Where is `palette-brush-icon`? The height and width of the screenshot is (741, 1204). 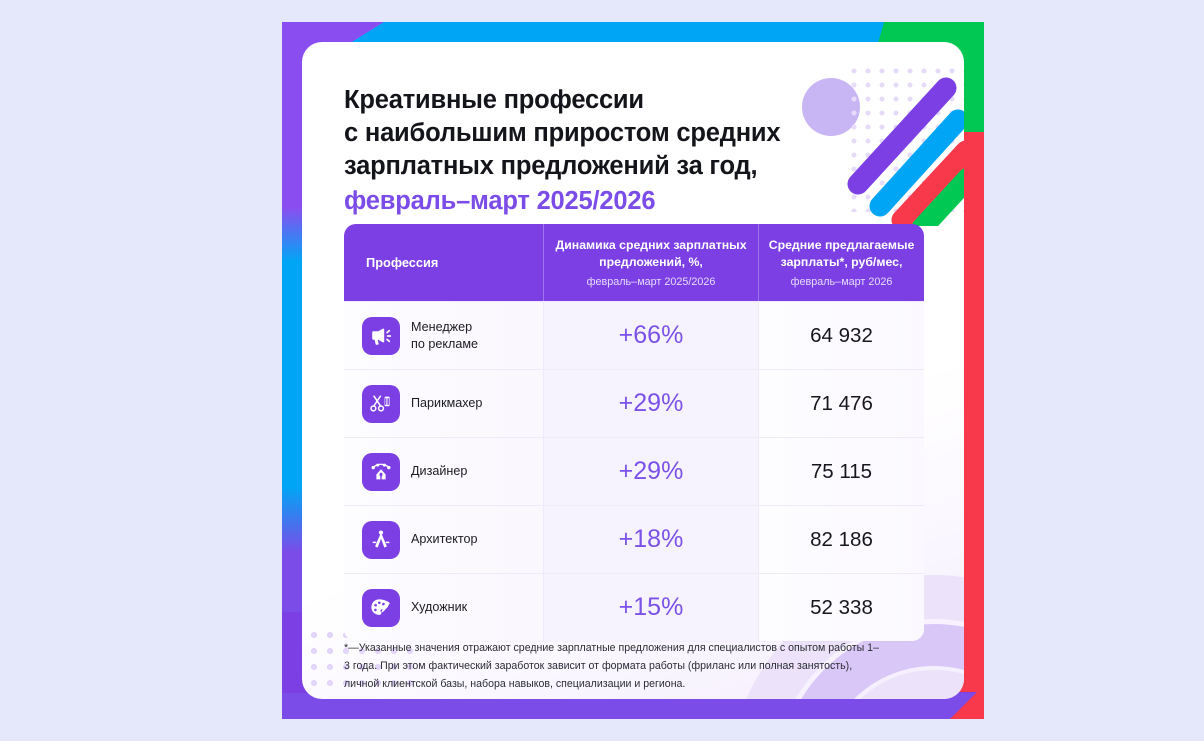
palette-brush-icon is located at coordinates (381, 607).